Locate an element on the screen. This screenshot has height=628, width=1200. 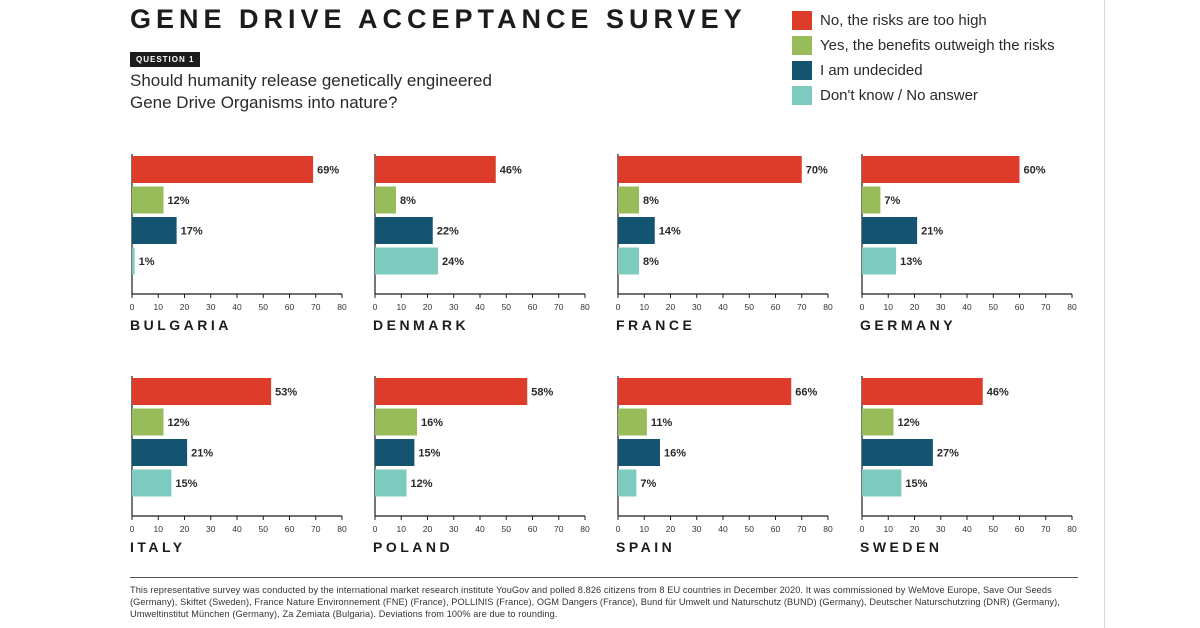
germany-bar-yes is located at coordinates (871, 200).